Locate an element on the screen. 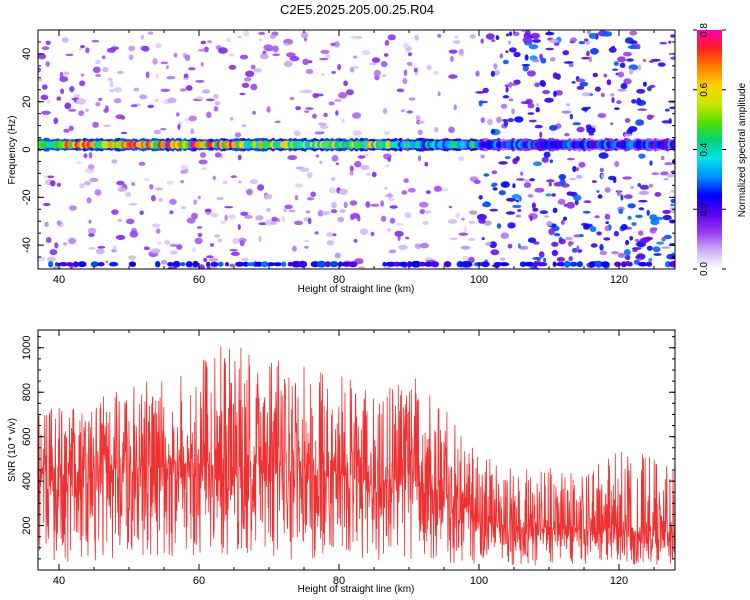 This screenshot has height=600, width=750. snr-xtick-label: 40 is located at coordinates (59, 581).